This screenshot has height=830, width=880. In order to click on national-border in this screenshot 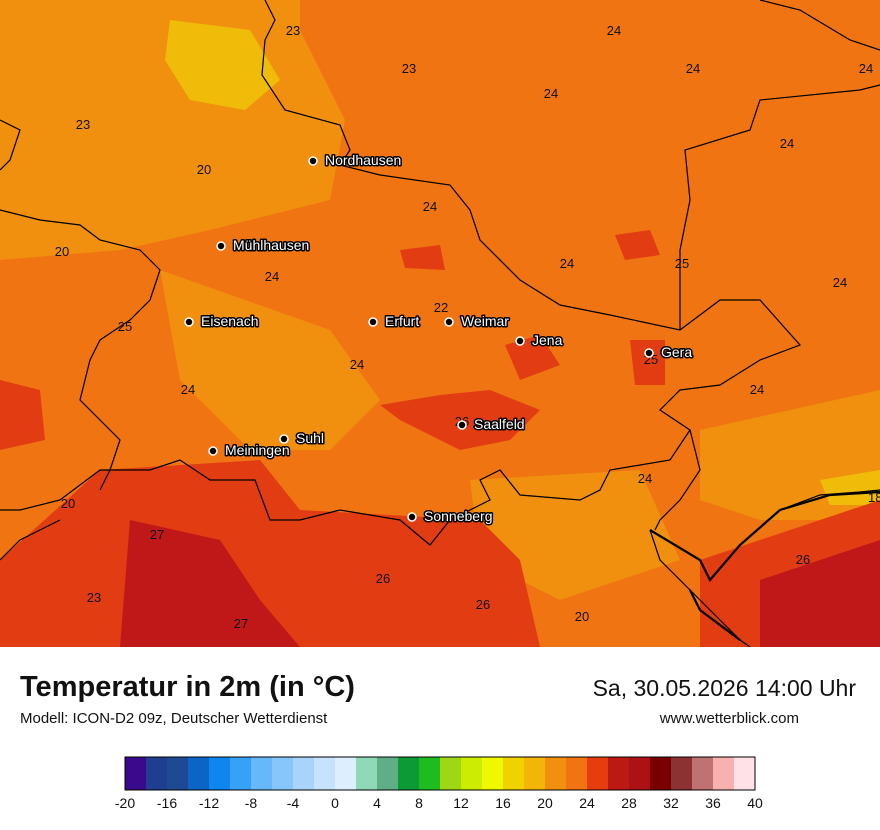, I will do `click(764, 565)`.